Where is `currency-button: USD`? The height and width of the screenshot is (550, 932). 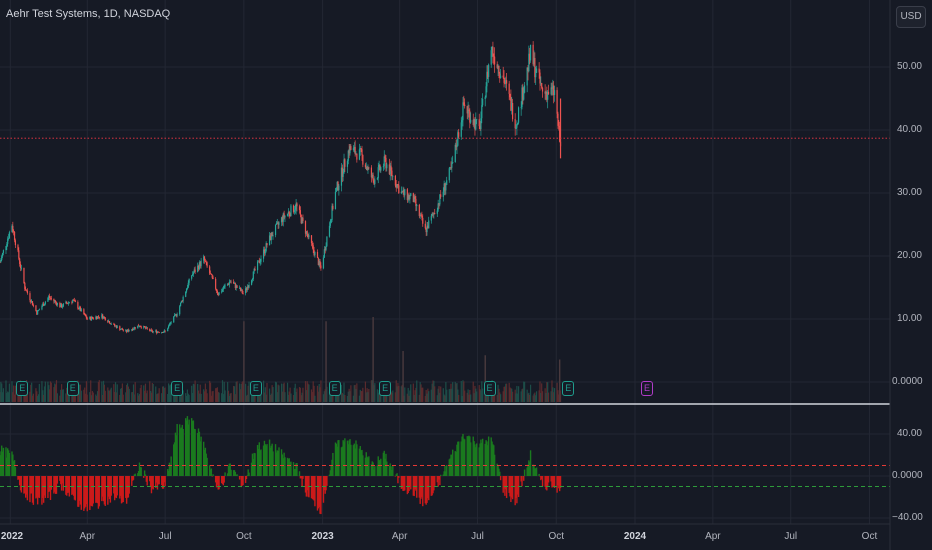 currency-button: USD is located at coordinates (911, 17).